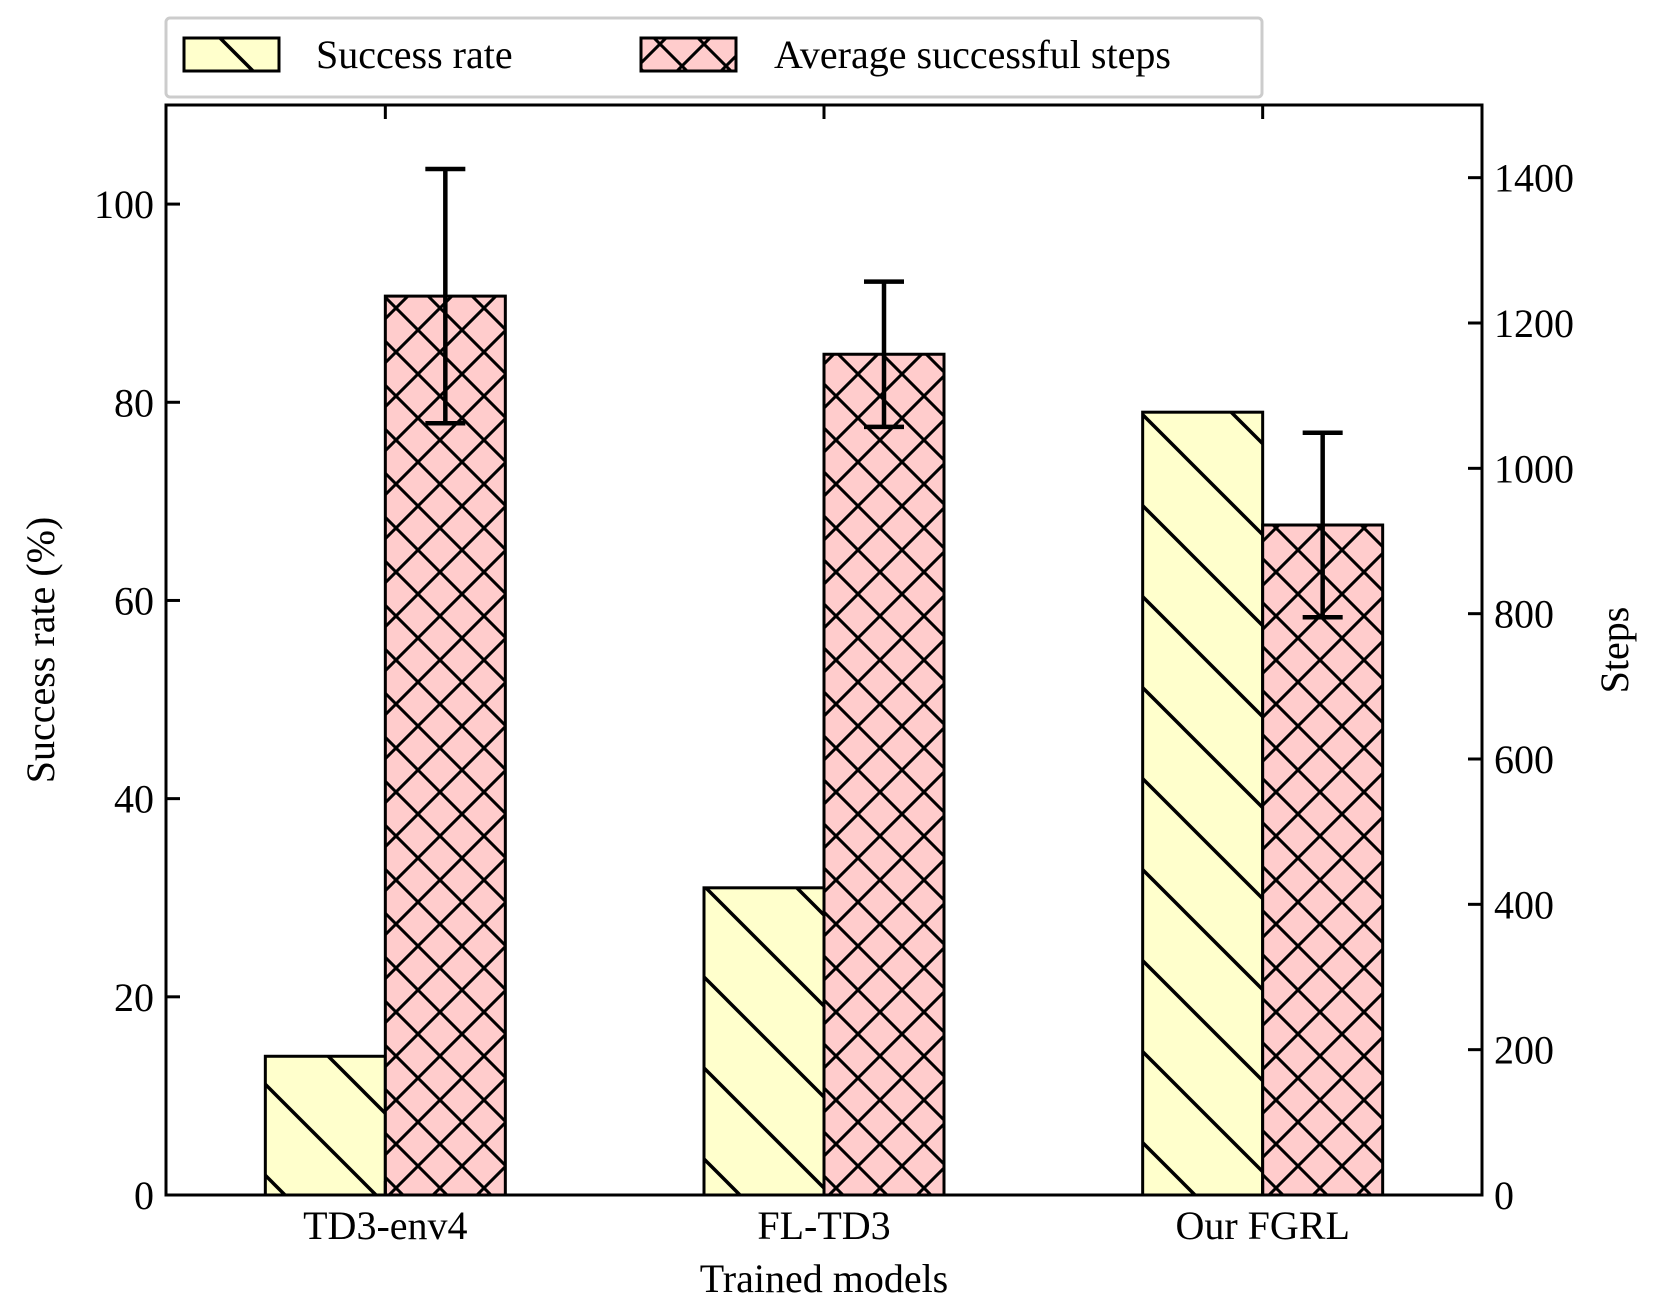  I want to click on bar-average-steps-fl-td3-hatch, so click(884, 774).